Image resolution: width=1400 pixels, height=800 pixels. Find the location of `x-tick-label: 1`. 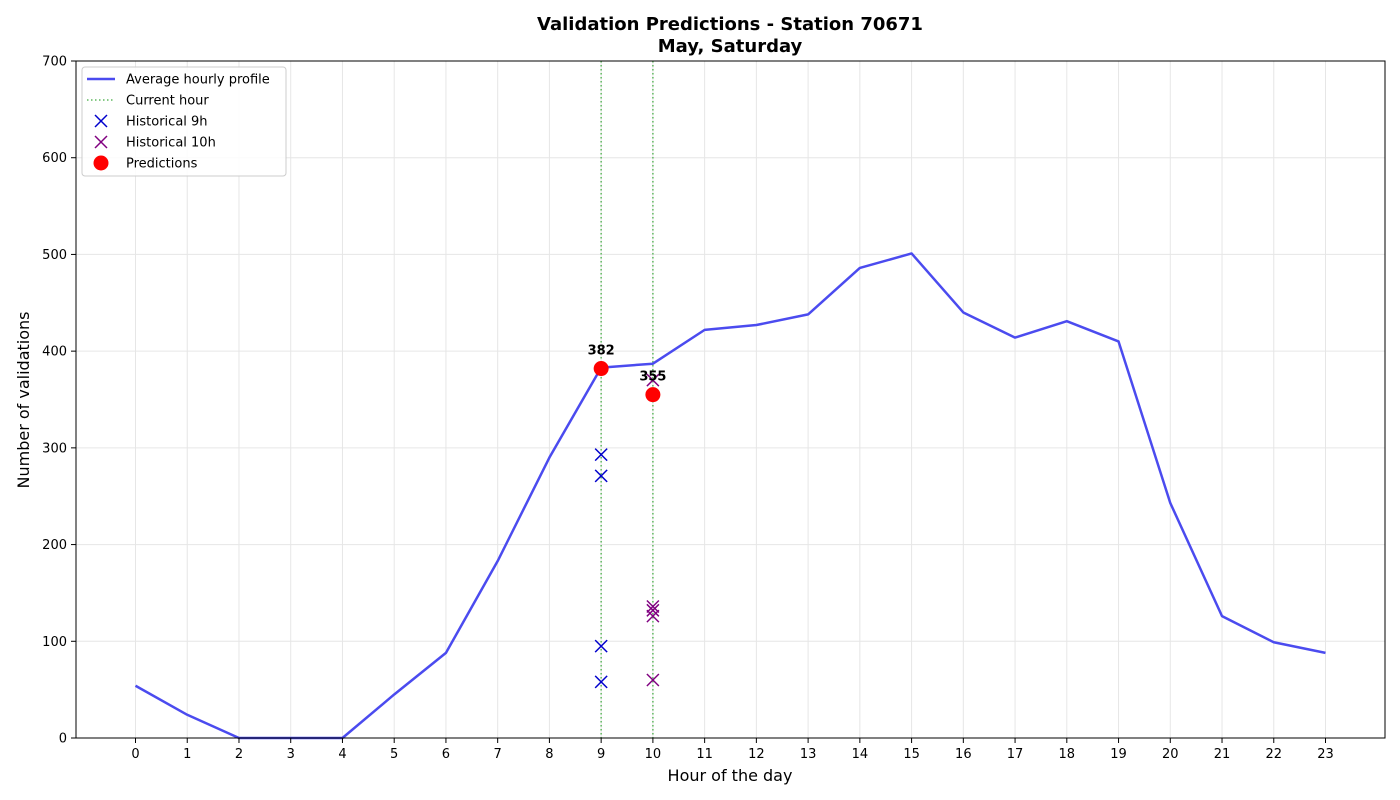

x-tick-label: 1 is located at coordinates (187, 754).